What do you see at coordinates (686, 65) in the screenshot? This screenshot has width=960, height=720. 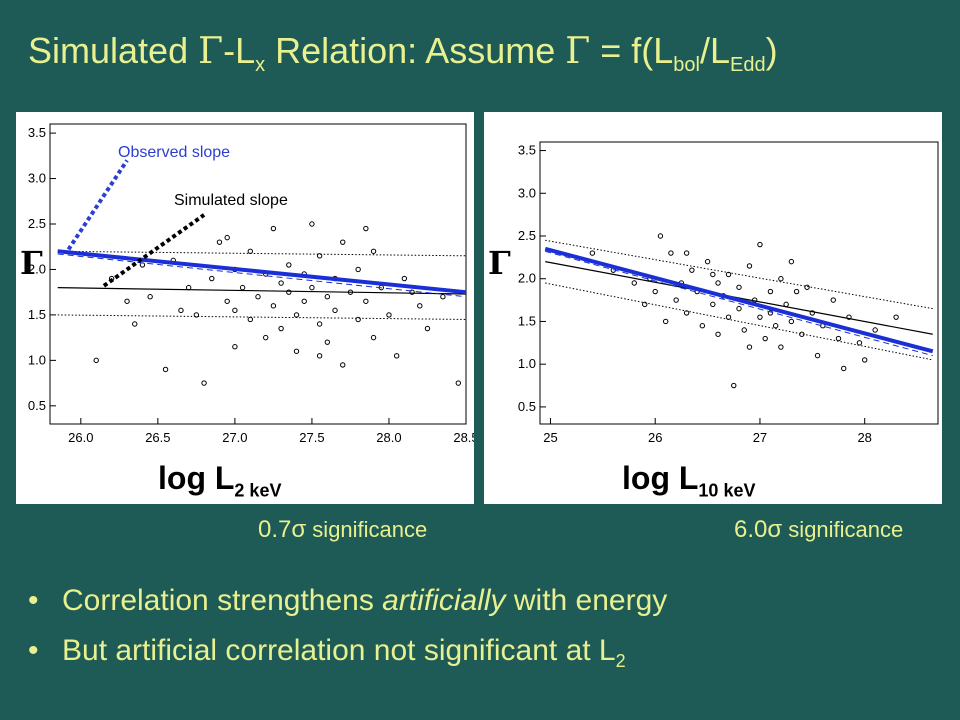 I see `title-sub-bol: bol` at bounding box center [686, 65].